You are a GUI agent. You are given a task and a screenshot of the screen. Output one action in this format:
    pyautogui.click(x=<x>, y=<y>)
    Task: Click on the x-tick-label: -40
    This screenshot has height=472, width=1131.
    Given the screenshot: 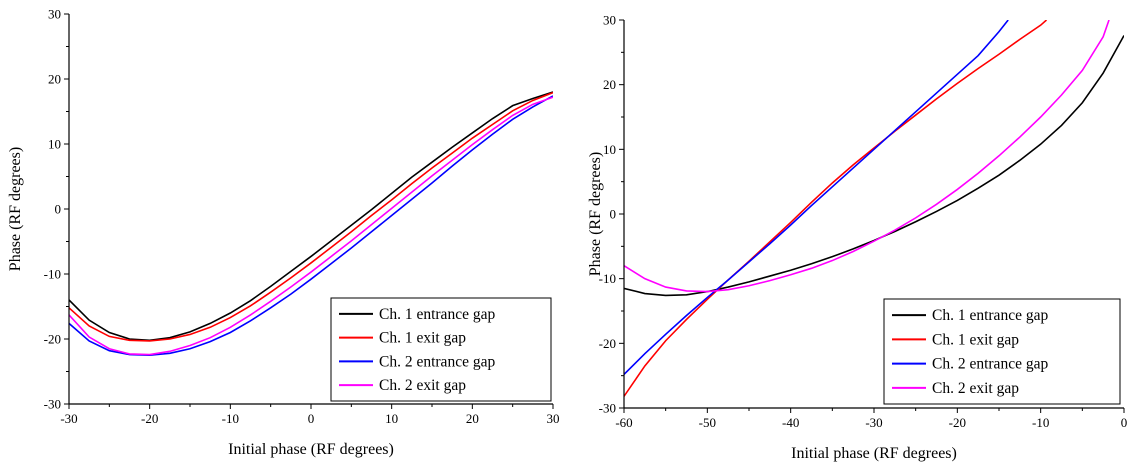 What is the action you would take?
    pyautogui.click(x=790, y=422)
    